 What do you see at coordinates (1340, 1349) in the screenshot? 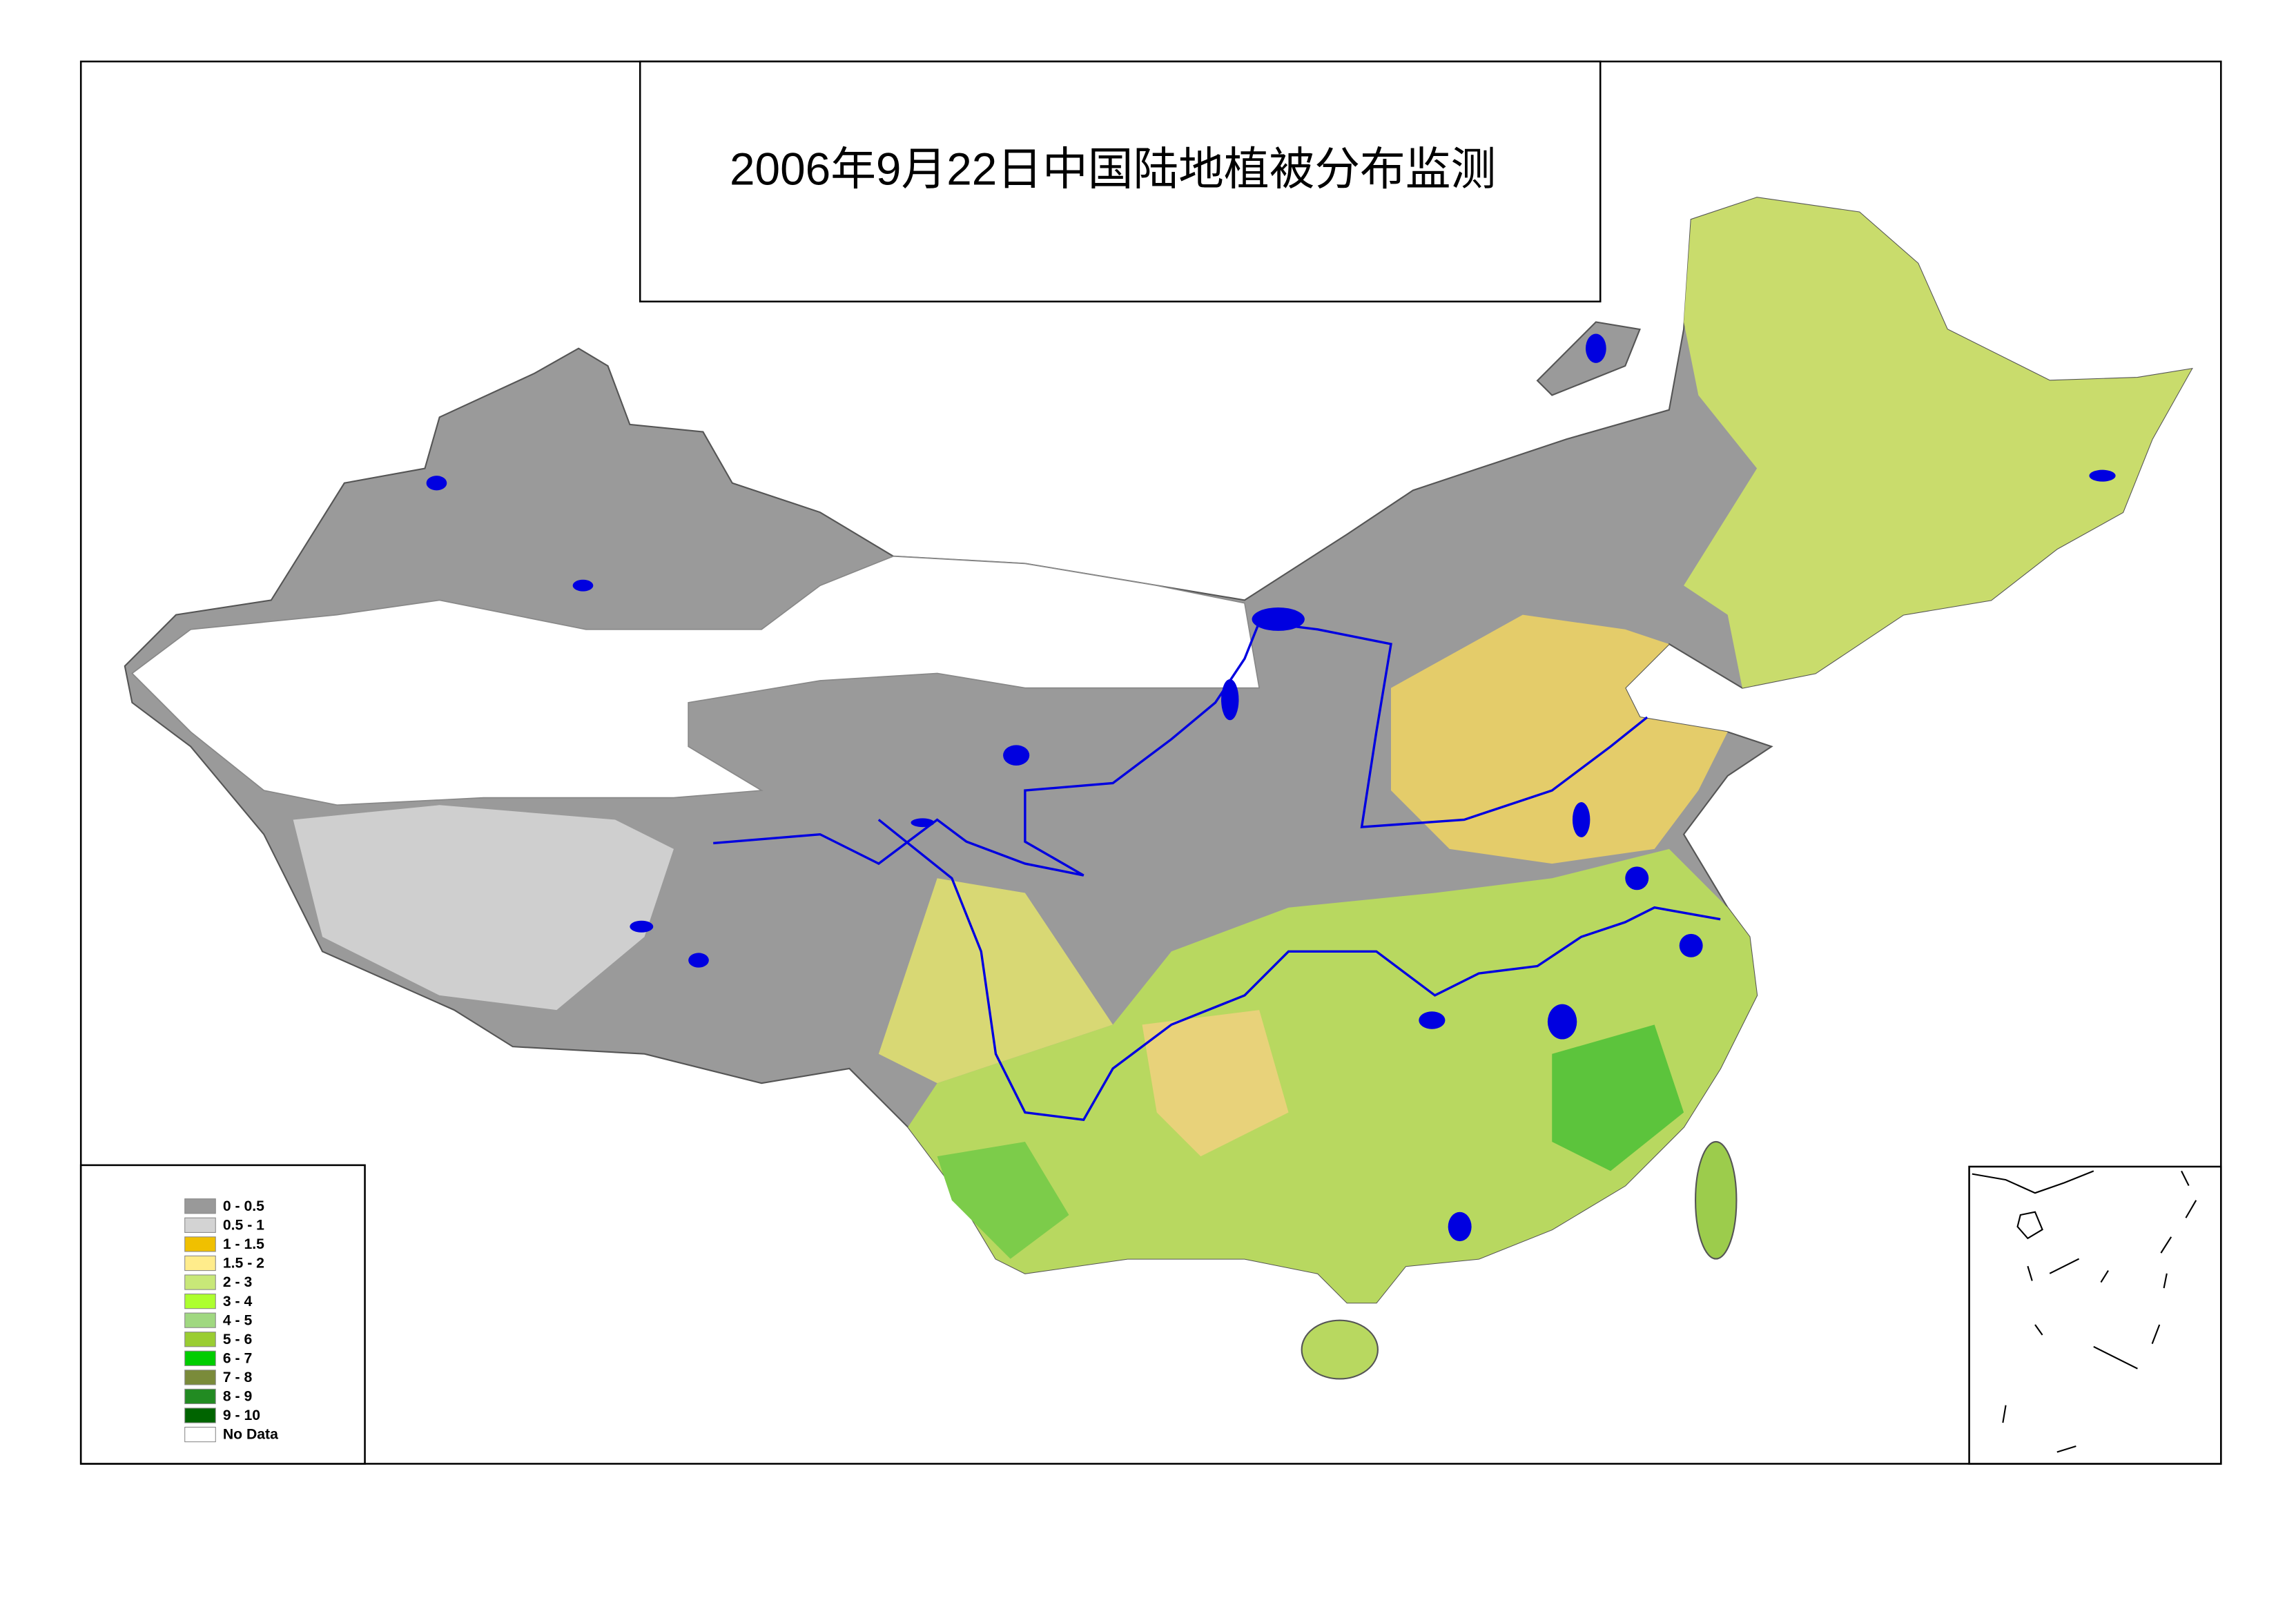
I see `hainan` at bounding box center [1340, 1349].